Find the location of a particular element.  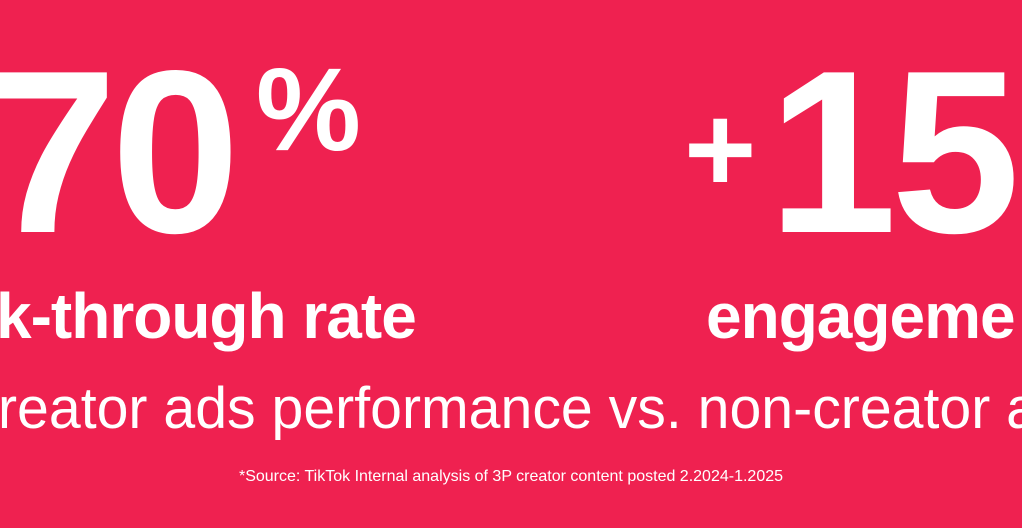

stat-value: 15 is located at coordinates (891, 152).